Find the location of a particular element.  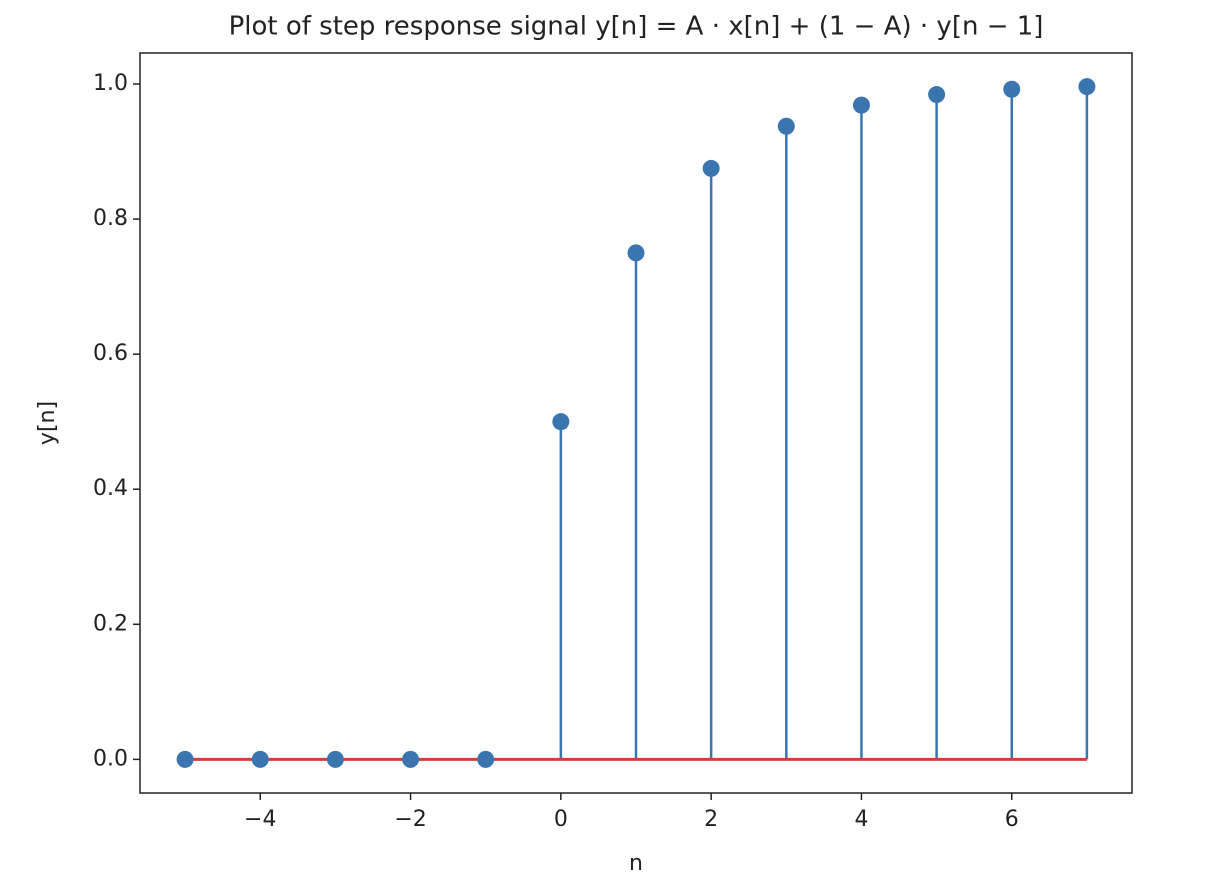

x-tick-label: 2 is located at coordinates (711, 819).